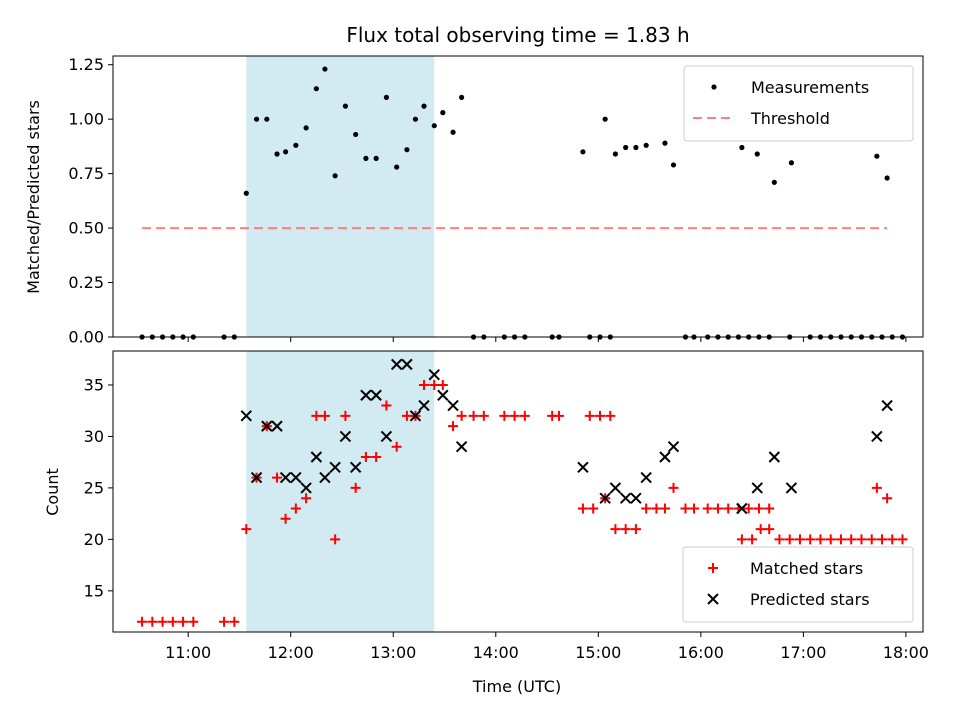 The height and width of the screenshot is (720, 960). Describe the element at coordinates (806, 568) in the screenshot. I see `legend-label: Matched stars` at that location.